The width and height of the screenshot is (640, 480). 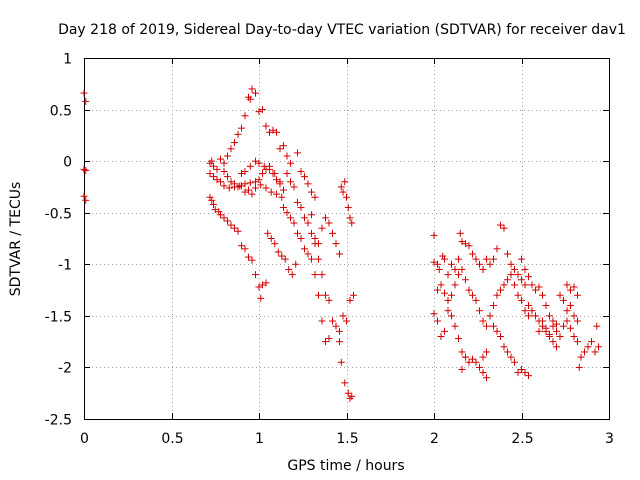 What do you see at coordinates (58, 421) in the screenshot?
I see `y-tick-label: -2.5` at bounding box center [58, 421].